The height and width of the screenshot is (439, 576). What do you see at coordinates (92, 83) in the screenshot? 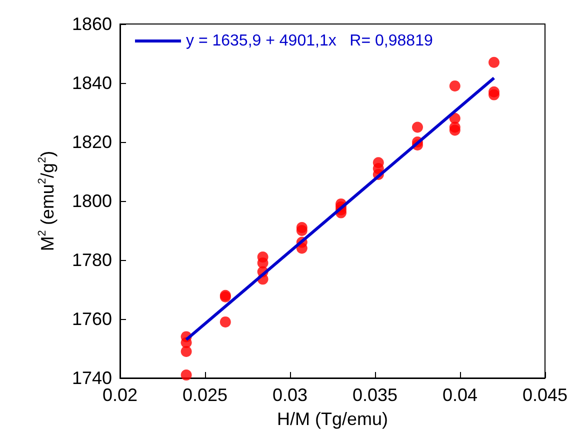
I see `y-tick-label: 1840` at bounding box center [92, 83].